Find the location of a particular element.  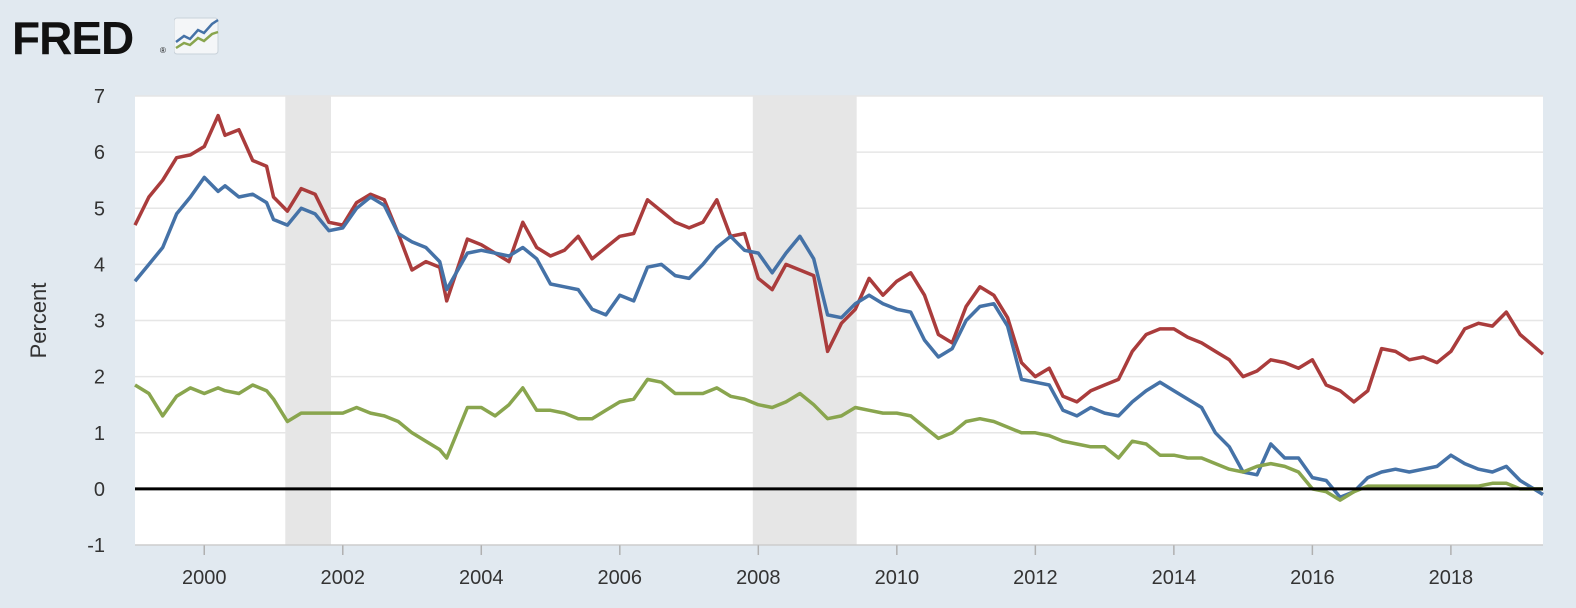

fred-graph-icon is located at coordinates (196, 36).